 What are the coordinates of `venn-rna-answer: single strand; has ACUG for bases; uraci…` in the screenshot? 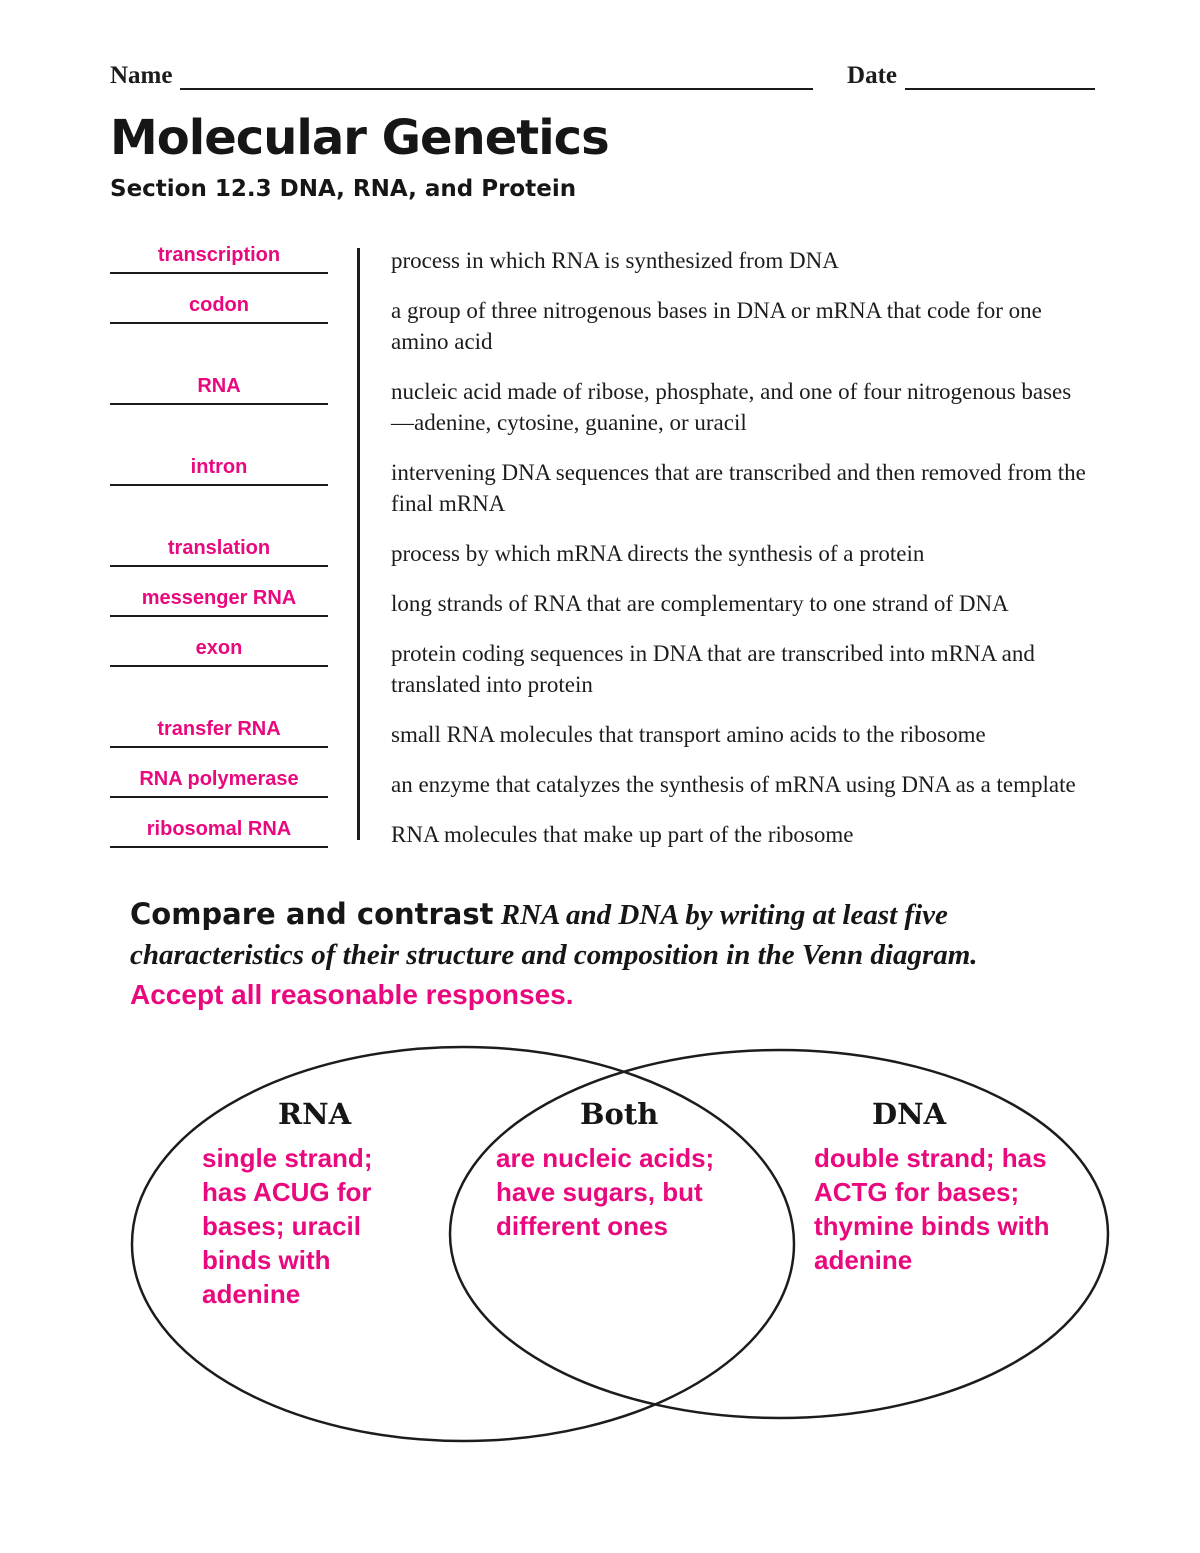 It's located at (287, 1226).